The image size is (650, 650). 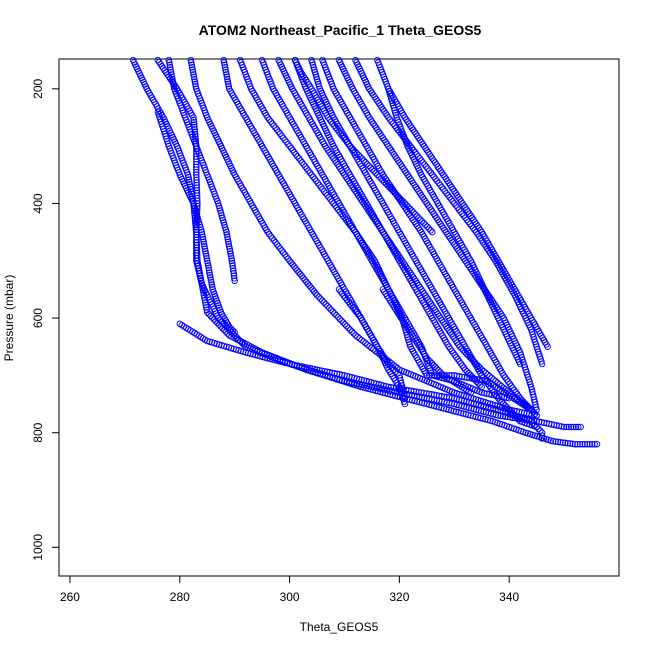 I want to click on chart-title: ATOM2 Northeast_Pacific_1 Theta_GEOS5, so click(x=340, y=30).